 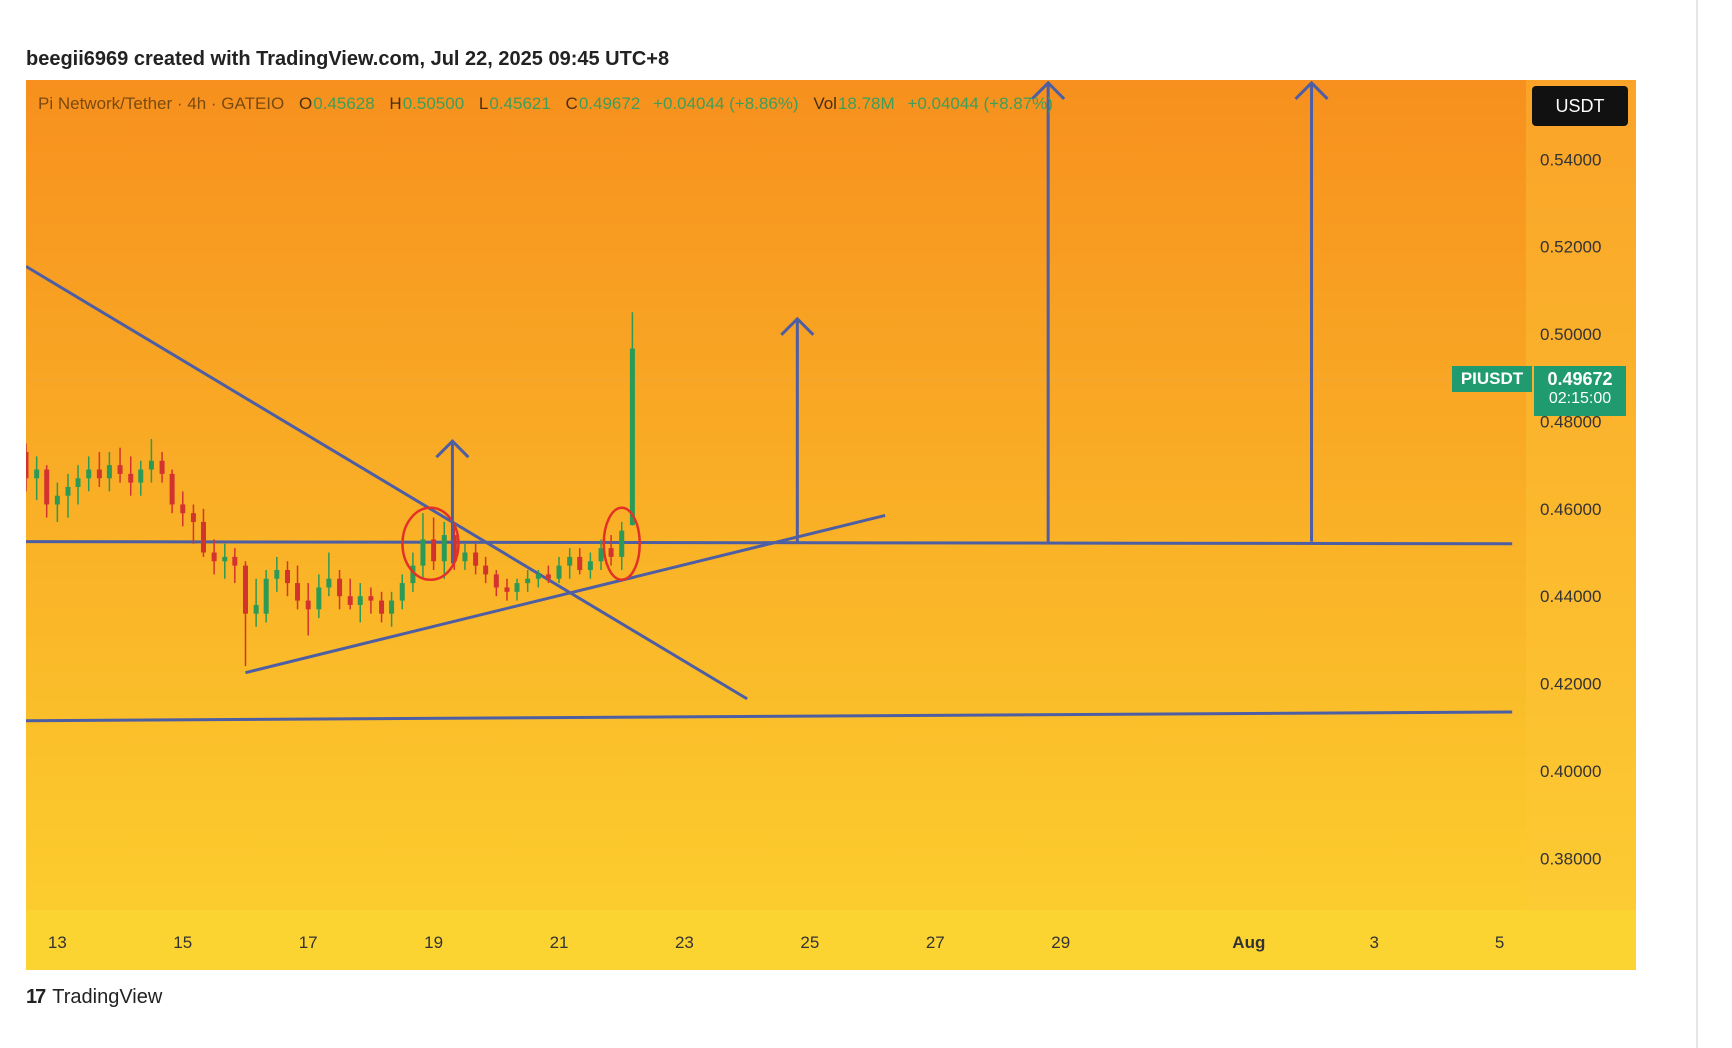 What do you see at coordinates (769, 716) in the screenshot?
I see `horizontal-support-line` at bounding box center [769, 716].